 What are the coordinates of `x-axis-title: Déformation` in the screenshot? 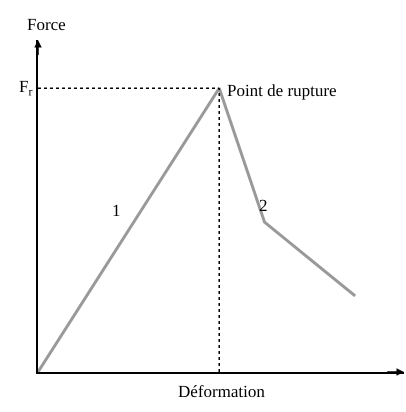 It's located at (222, 391).